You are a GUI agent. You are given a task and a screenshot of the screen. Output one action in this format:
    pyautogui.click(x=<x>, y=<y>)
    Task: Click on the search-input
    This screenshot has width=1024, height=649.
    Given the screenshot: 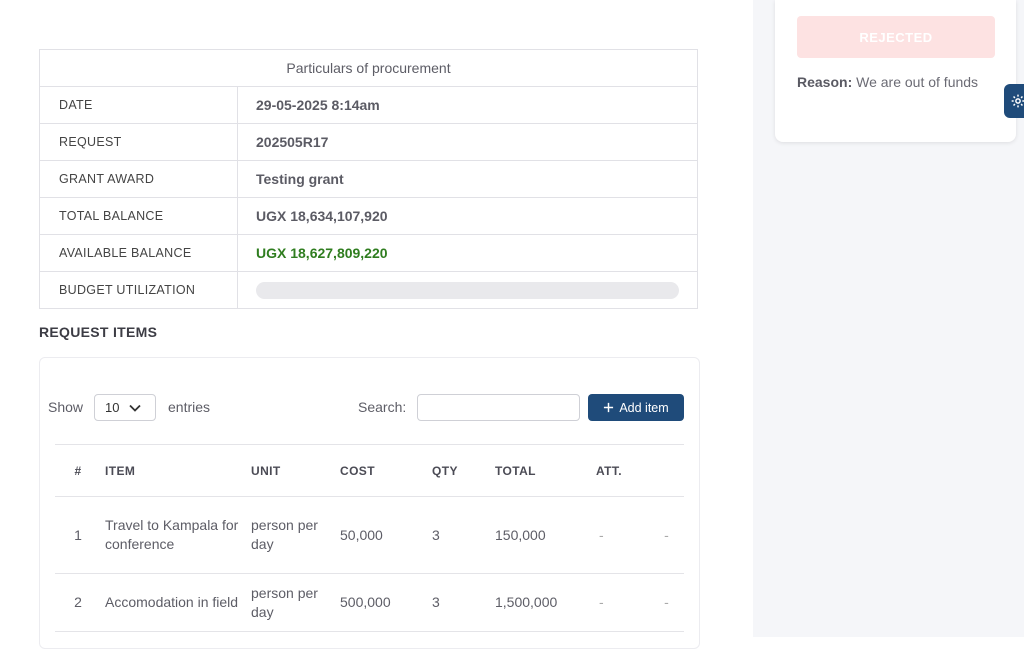 What is the action you would take?
    pyautogui.click(x=498, y=407)
    